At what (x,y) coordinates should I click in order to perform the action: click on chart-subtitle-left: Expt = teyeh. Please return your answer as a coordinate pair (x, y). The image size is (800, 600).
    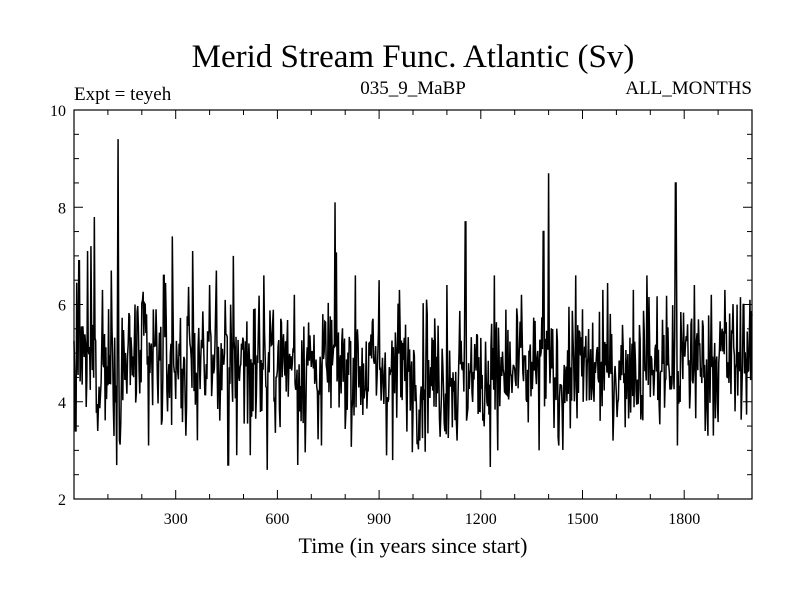
    Looking at the image, I should click on (123, 94).